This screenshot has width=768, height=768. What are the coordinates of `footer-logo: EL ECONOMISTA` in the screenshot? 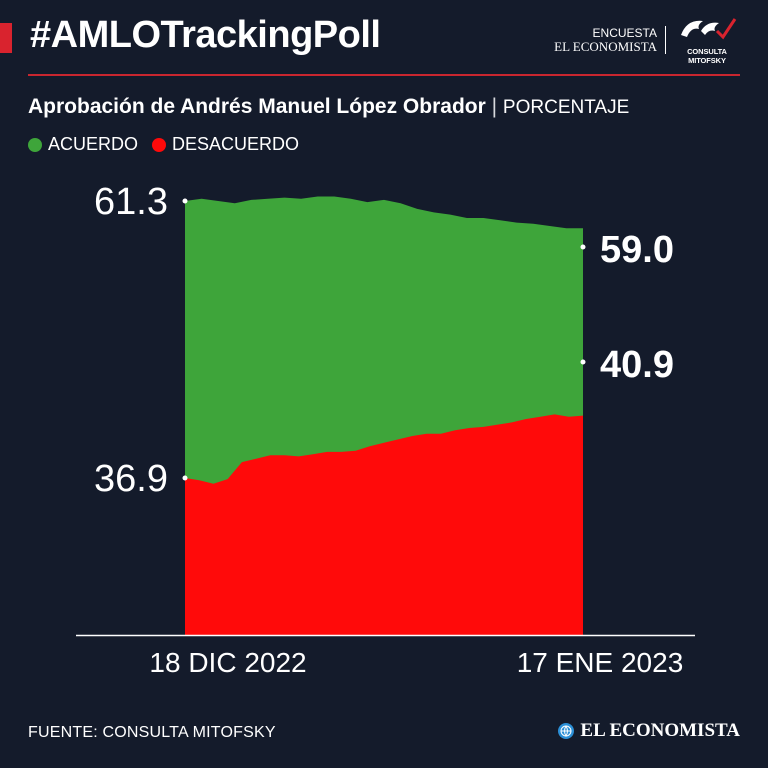 It's located at (649, 731).